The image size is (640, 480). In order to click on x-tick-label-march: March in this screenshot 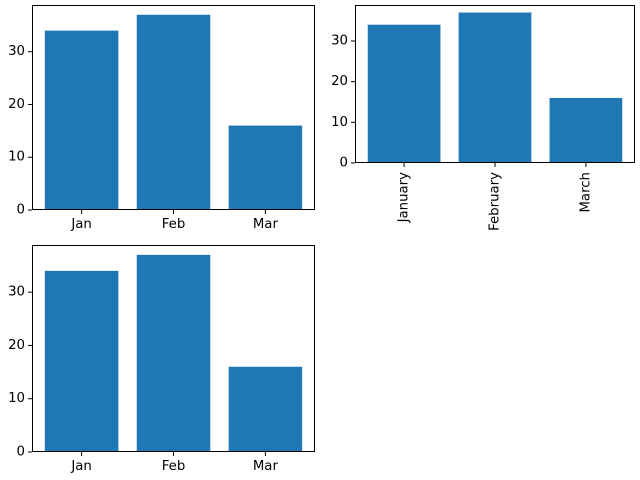, I will do `click(585, 192)`.